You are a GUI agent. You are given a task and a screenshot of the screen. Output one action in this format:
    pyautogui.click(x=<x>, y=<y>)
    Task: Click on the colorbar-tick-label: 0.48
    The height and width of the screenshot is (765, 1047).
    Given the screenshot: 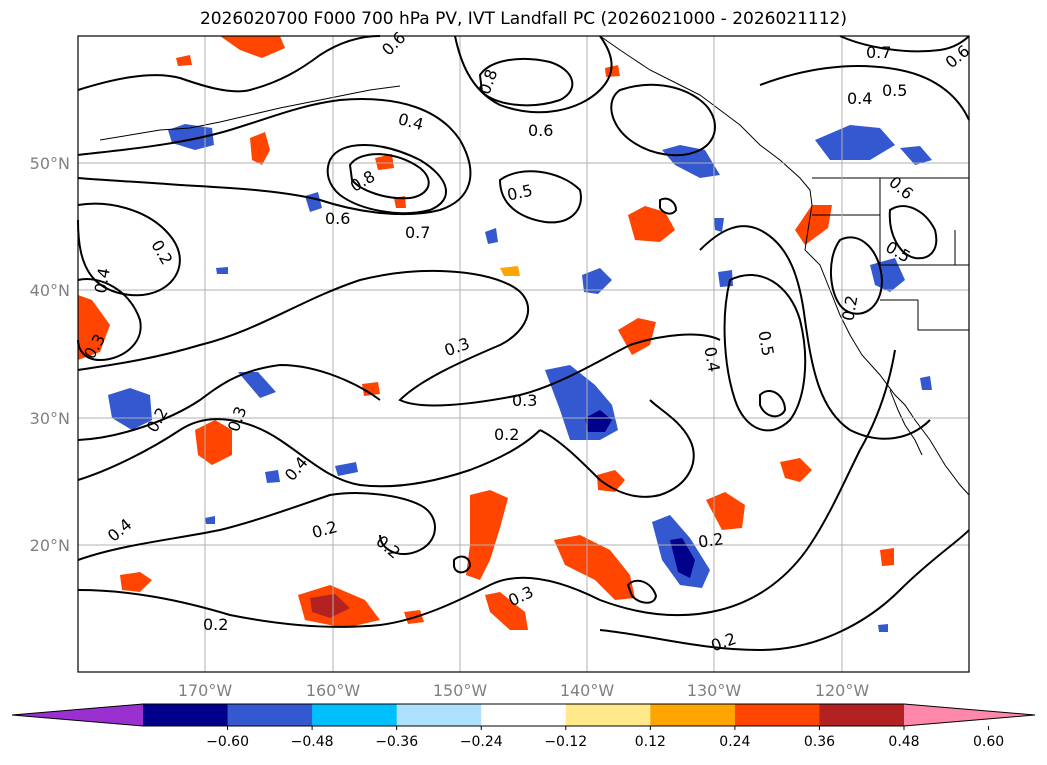 What is the action you would take?
    pyautogui.click(x=903, y=742)
    